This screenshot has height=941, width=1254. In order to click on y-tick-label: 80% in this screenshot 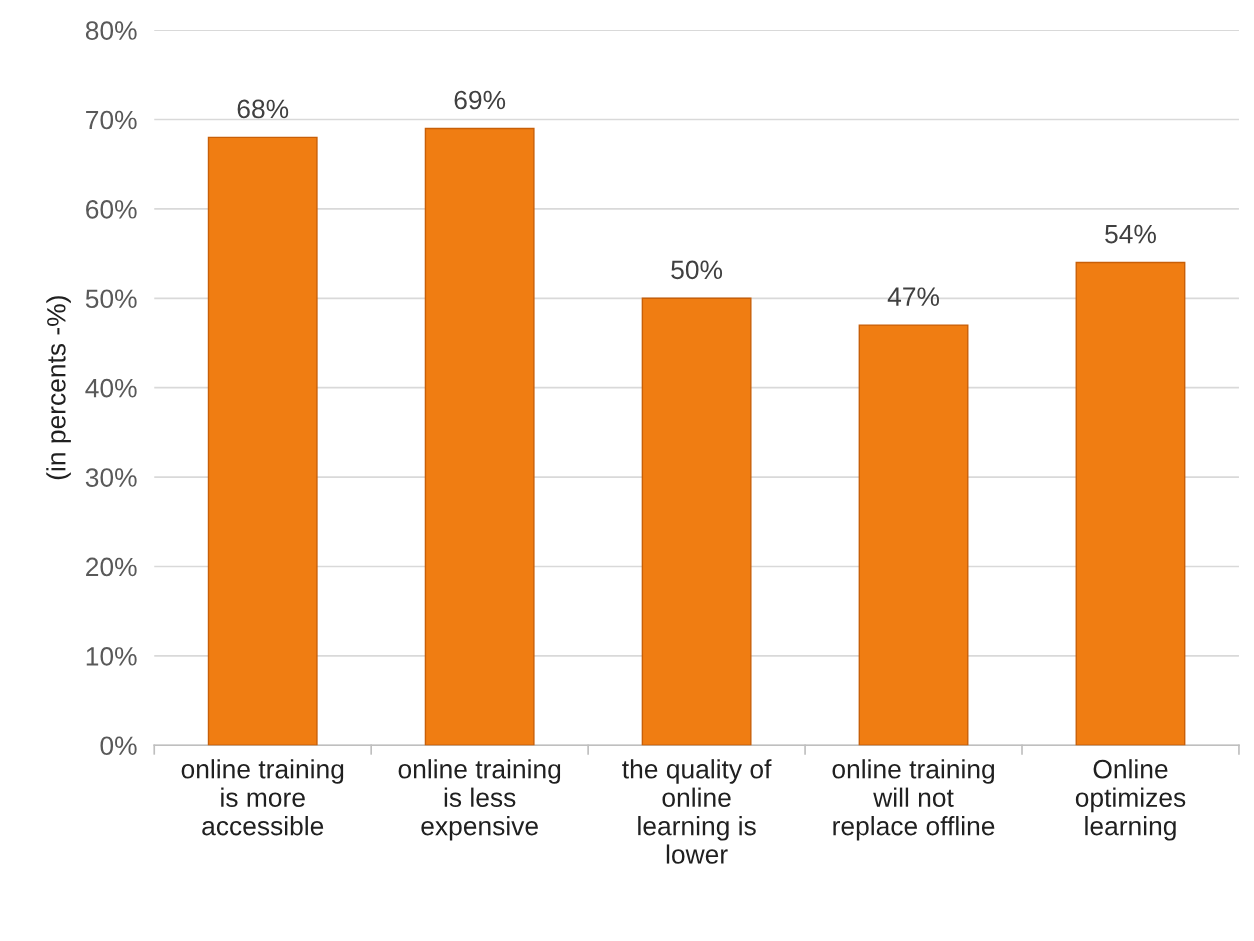, I will do `click(111, 30)`.